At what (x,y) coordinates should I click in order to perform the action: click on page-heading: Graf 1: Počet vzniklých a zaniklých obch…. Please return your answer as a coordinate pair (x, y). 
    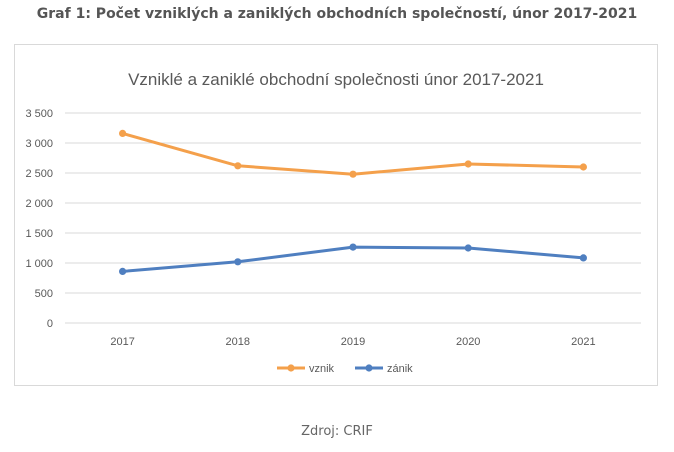
    Looking at the image, I should click on (337, 14).